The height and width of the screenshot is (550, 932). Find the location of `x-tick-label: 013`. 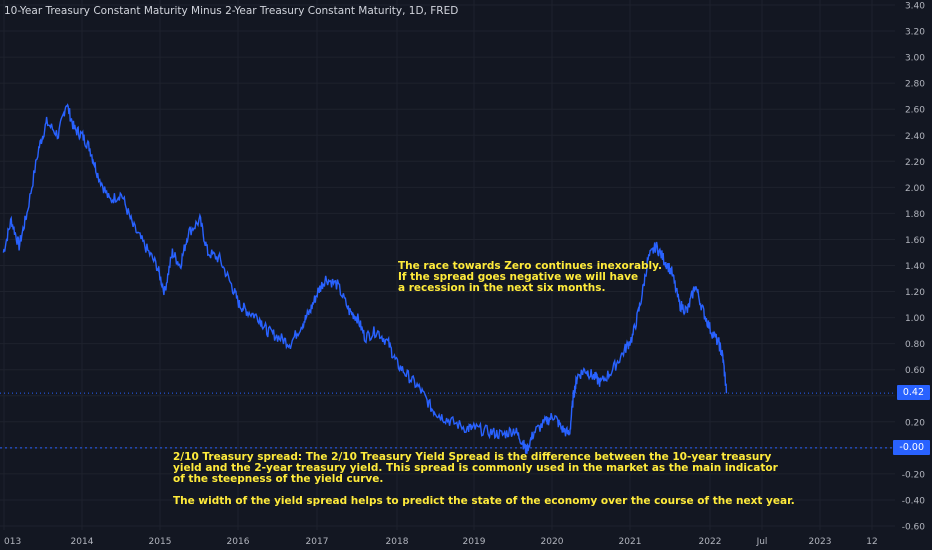

x-tick-label: 013 is located at coordinates (12, 542).